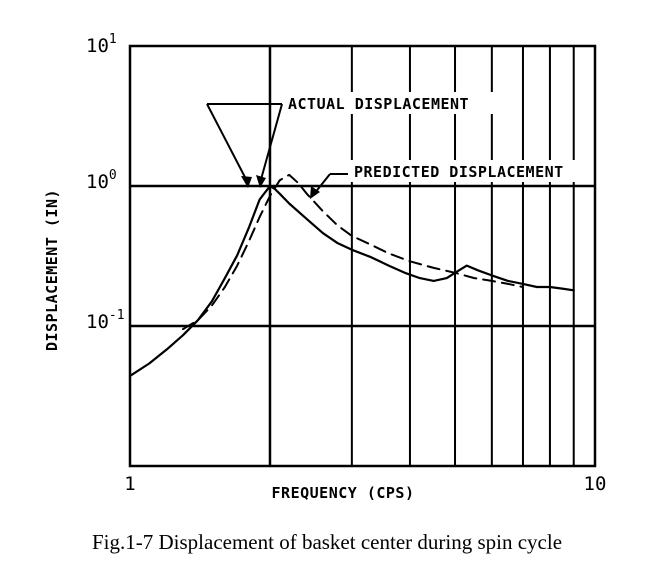  Describe the element at coordinates (595, 484) in the screenshot. I see `x-tick-label-10: 10` at that location.